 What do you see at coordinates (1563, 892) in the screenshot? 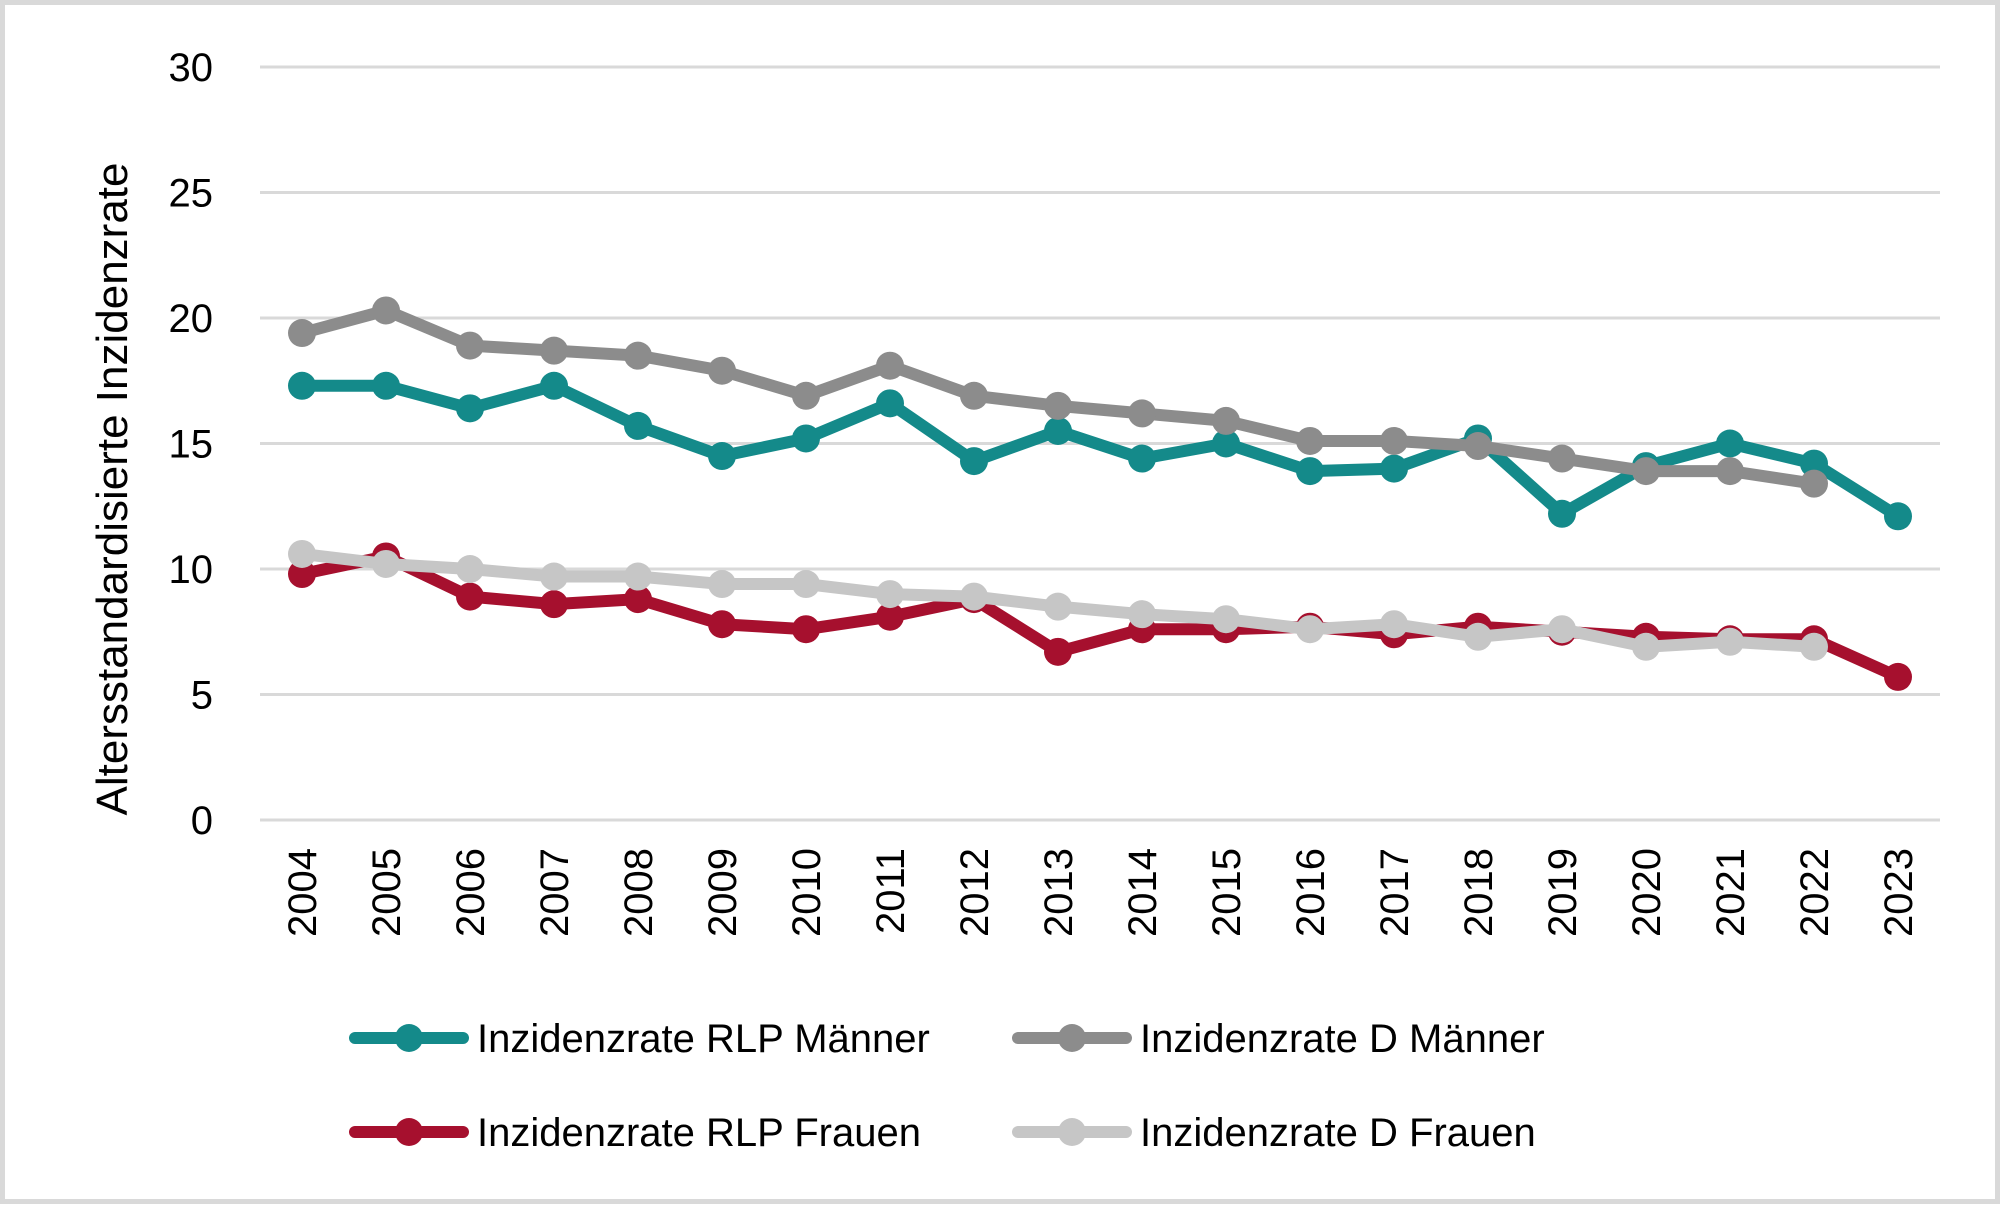
I see `x-tick-label: 2019` at bounding box center [1563, 892].